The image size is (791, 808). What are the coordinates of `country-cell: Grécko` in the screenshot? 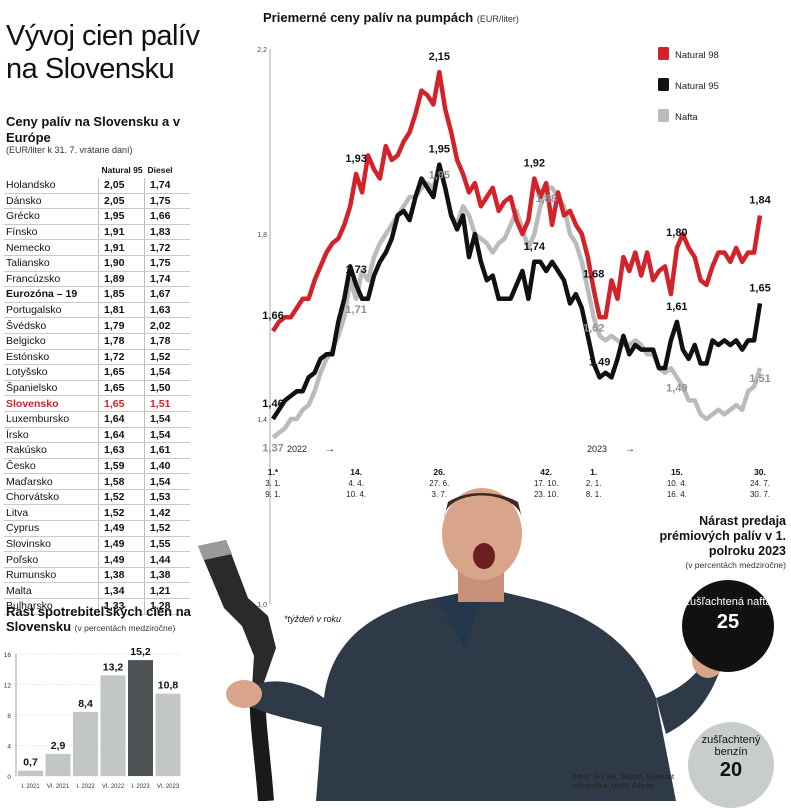 It's located at (51, 216).